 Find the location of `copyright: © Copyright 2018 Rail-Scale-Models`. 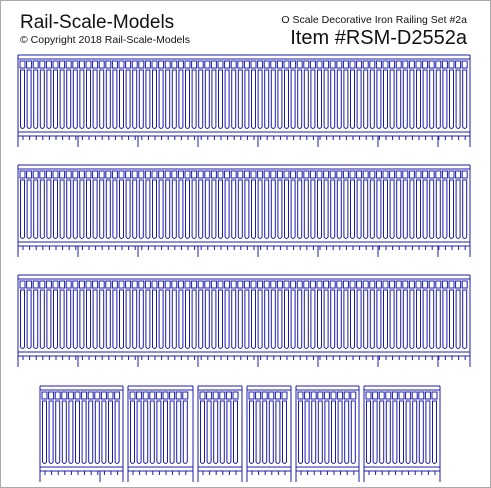

copyright: © Copyright 2018 Rail-Scale-Models is located at coordinates (105, 40).